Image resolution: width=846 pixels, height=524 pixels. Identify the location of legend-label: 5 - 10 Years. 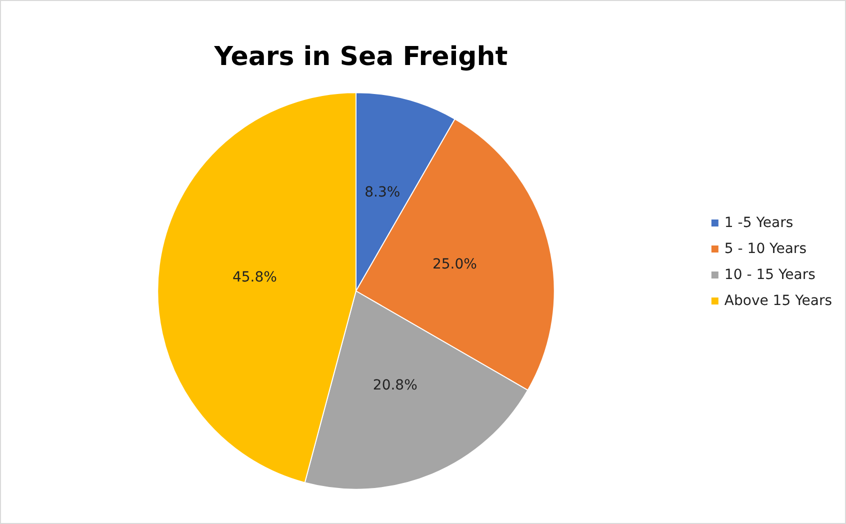
(765, 249).